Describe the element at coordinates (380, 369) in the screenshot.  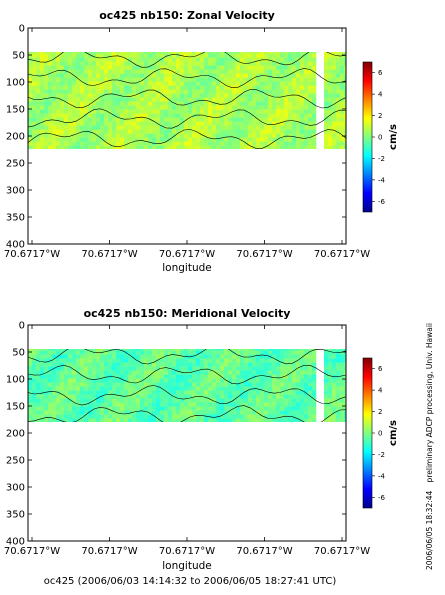
I see `colorbar-tick-label: 6` at that location.